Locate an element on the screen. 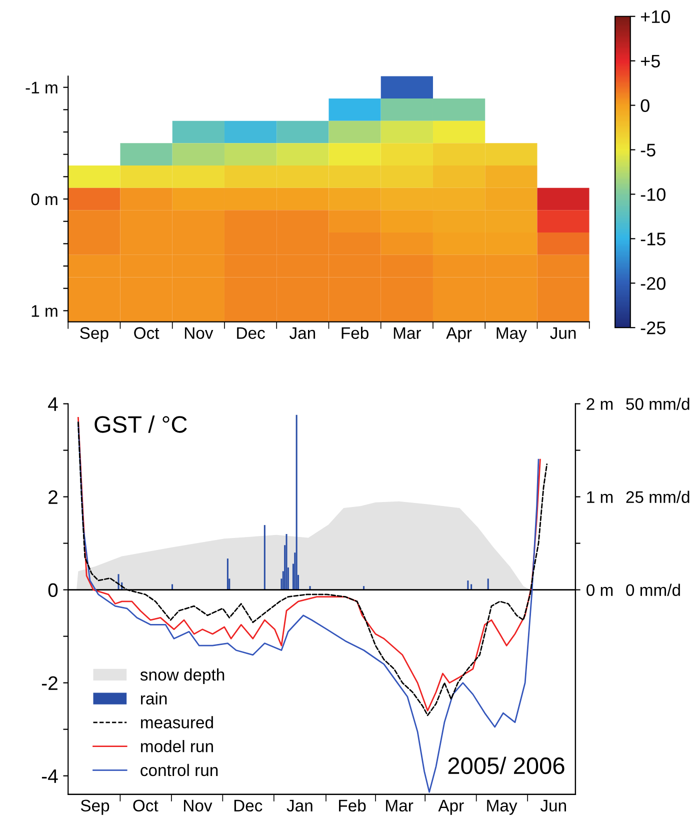 The height and width of the screenshot is (819, 695). y2-tick-label: 0 m is located at coordinates (599, 590).